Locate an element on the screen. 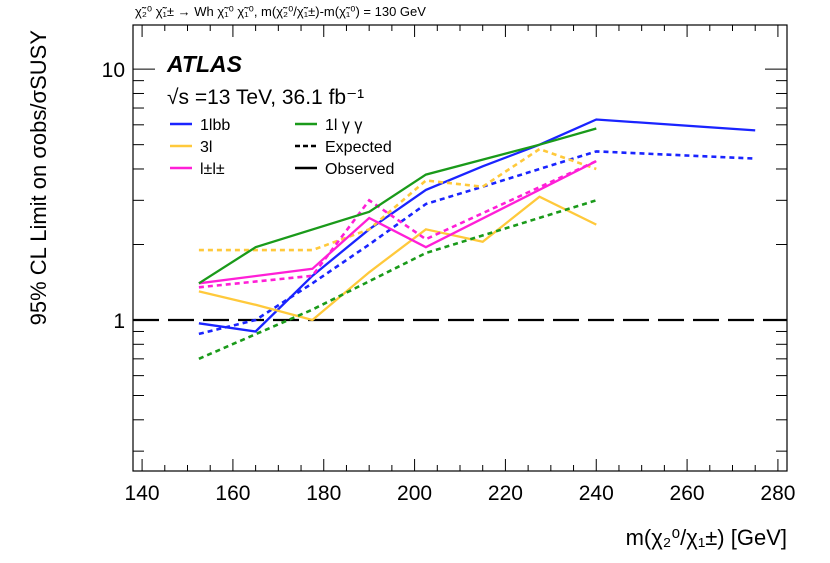 The width and height of the screenshot is (830, 563). legend-label-4: Expected is located at coordinates (358, 147).